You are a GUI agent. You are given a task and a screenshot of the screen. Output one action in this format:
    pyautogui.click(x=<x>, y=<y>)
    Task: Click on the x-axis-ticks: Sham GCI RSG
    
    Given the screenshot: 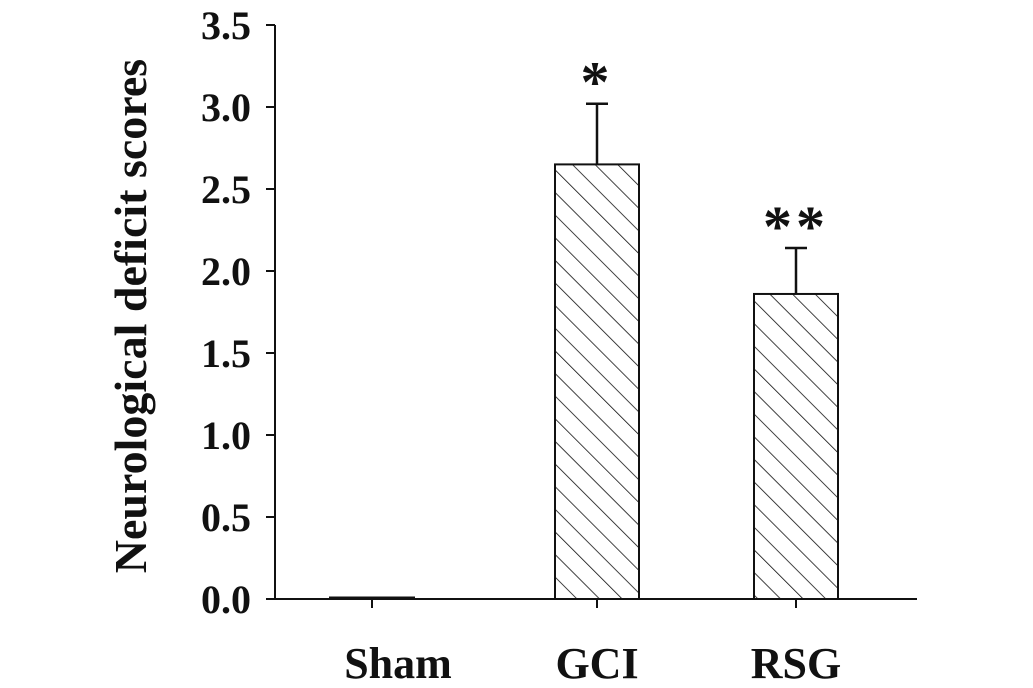 What is the action you would take?
    pyautogui.click(x=592, y=643)
    